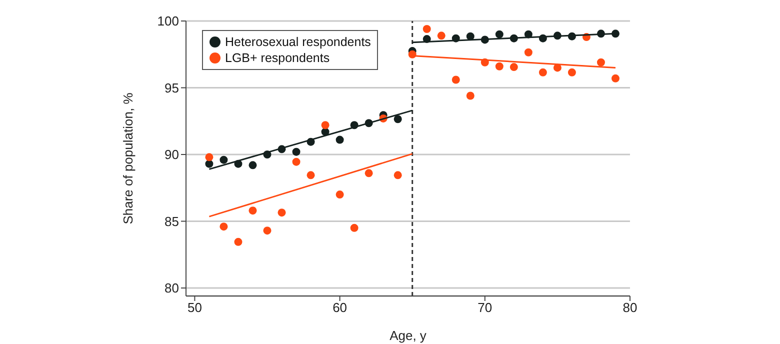 Image resolution: width=780 pixels, height=344 pixels. Describe the element at coordinates (194, 308) in the screenshot. I see `x-tick-label: 50` at that location.